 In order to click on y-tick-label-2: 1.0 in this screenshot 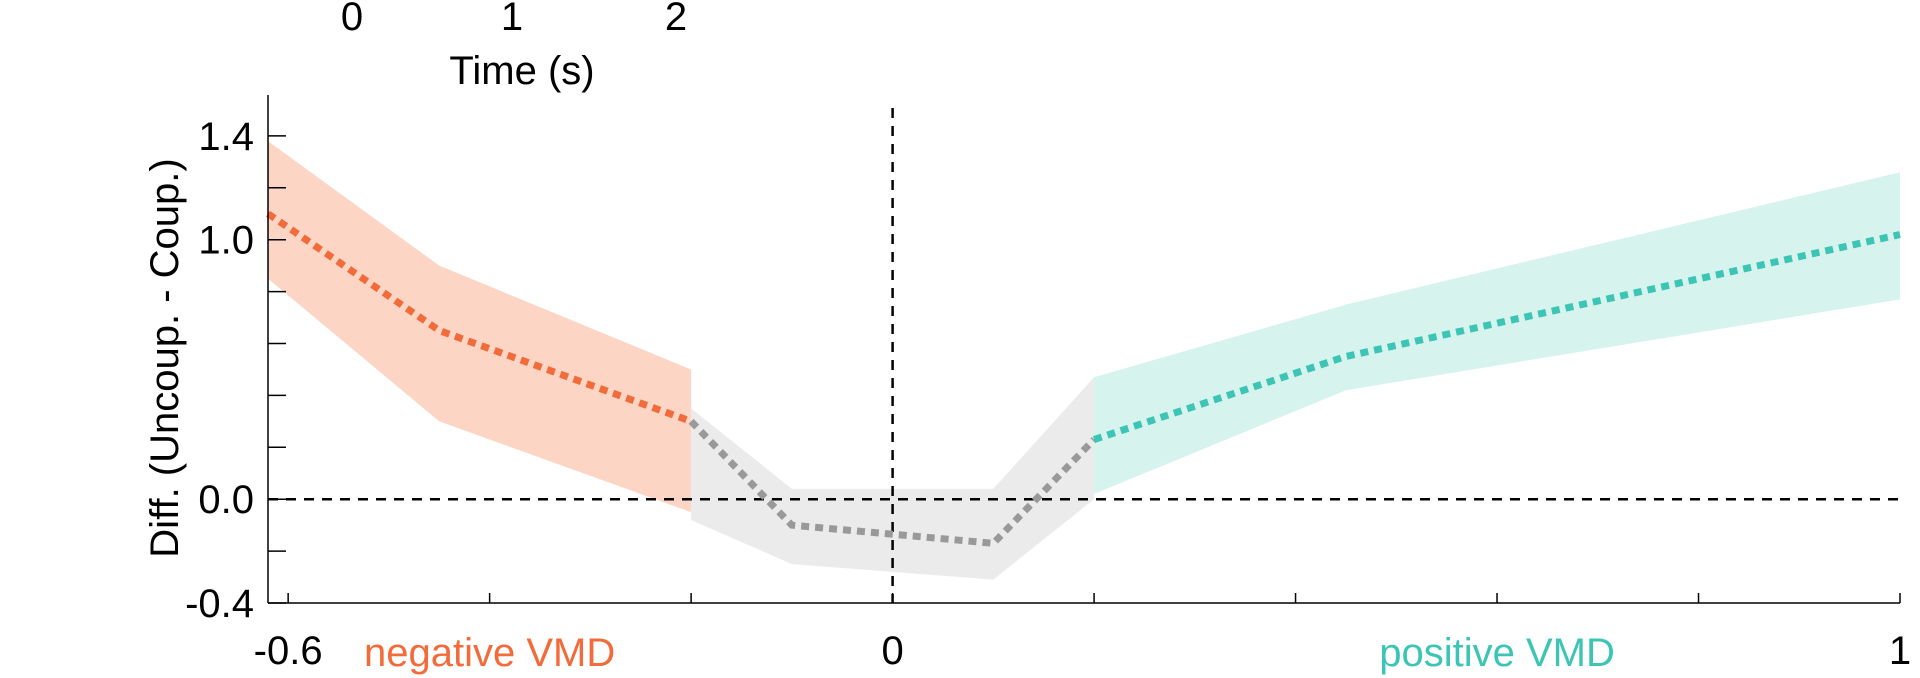, I will do `click(226, 241)`.